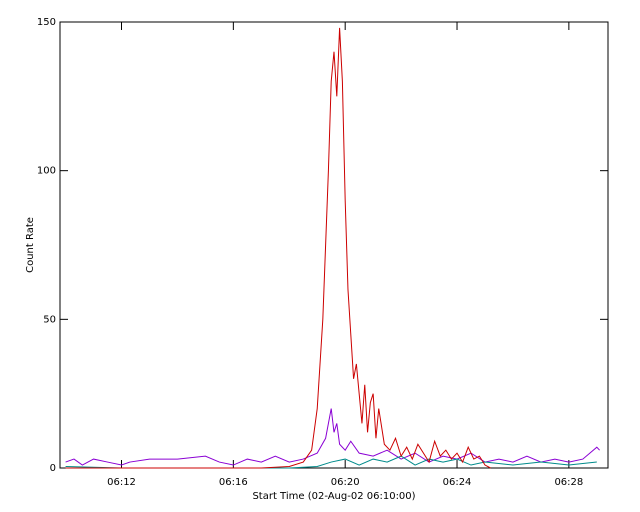 This screenshot has width=640, height=512. Describe the element at coordinates (345, 482) in the screenshot. I see `x-tick-label: 06:20` at that location.